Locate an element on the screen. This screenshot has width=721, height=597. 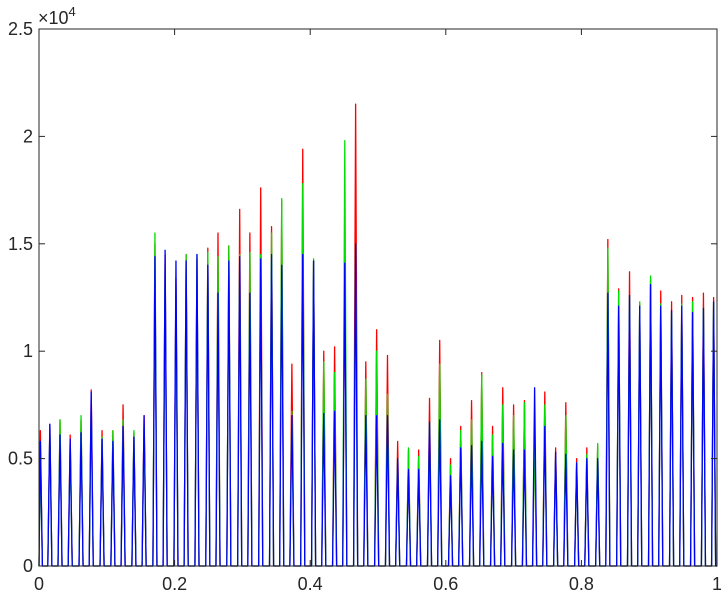
y-exponent-base: ×10 is located at coordinates (53, 18).